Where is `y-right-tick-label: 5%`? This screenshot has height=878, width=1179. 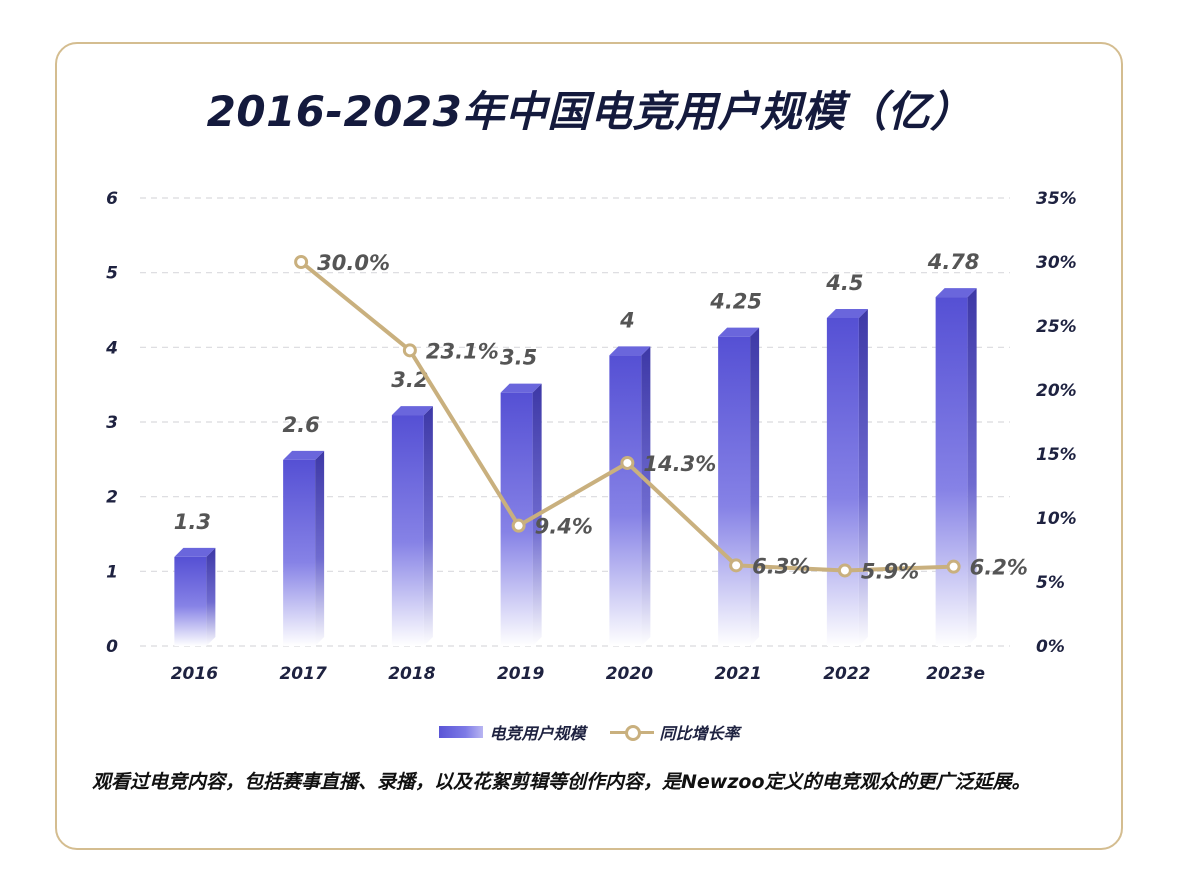
y-right-tick-label: 5% is located at coordinates (1050, 583).